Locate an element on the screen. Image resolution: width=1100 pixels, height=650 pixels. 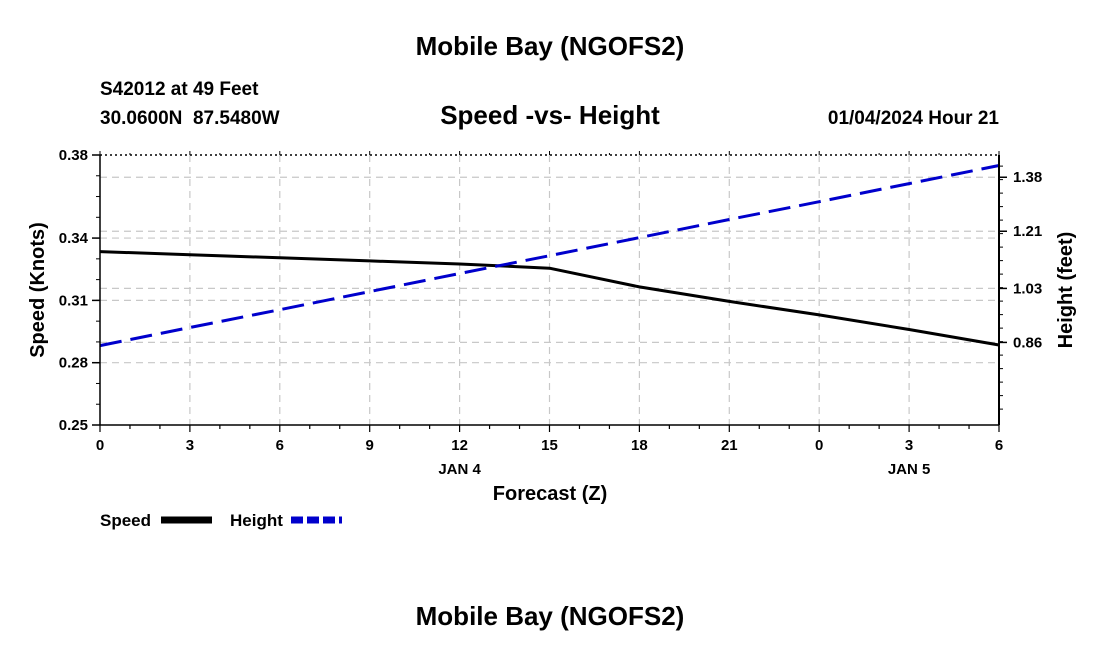
legend-speed-label: Speed is located at coordinates (125, 520).